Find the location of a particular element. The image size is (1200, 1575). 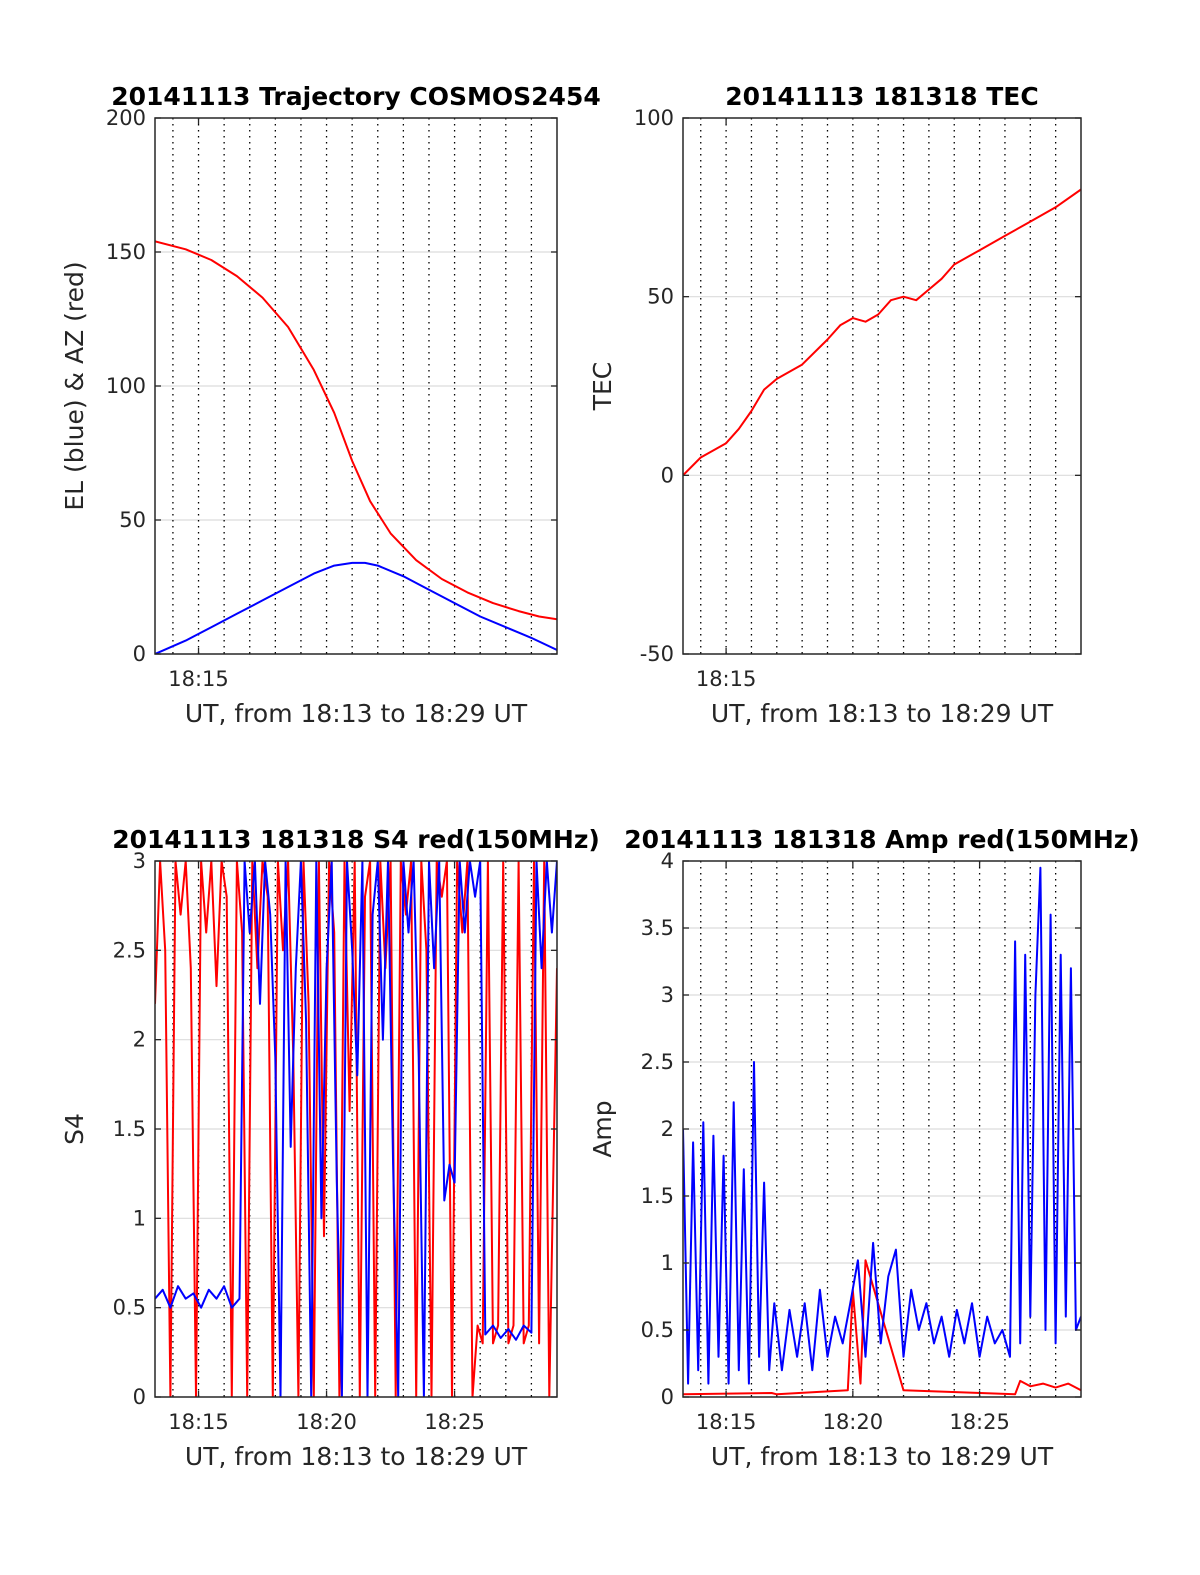

chart-title: 20141113 181318 Amp red(150MHz) is located at coordinates (882, 839).